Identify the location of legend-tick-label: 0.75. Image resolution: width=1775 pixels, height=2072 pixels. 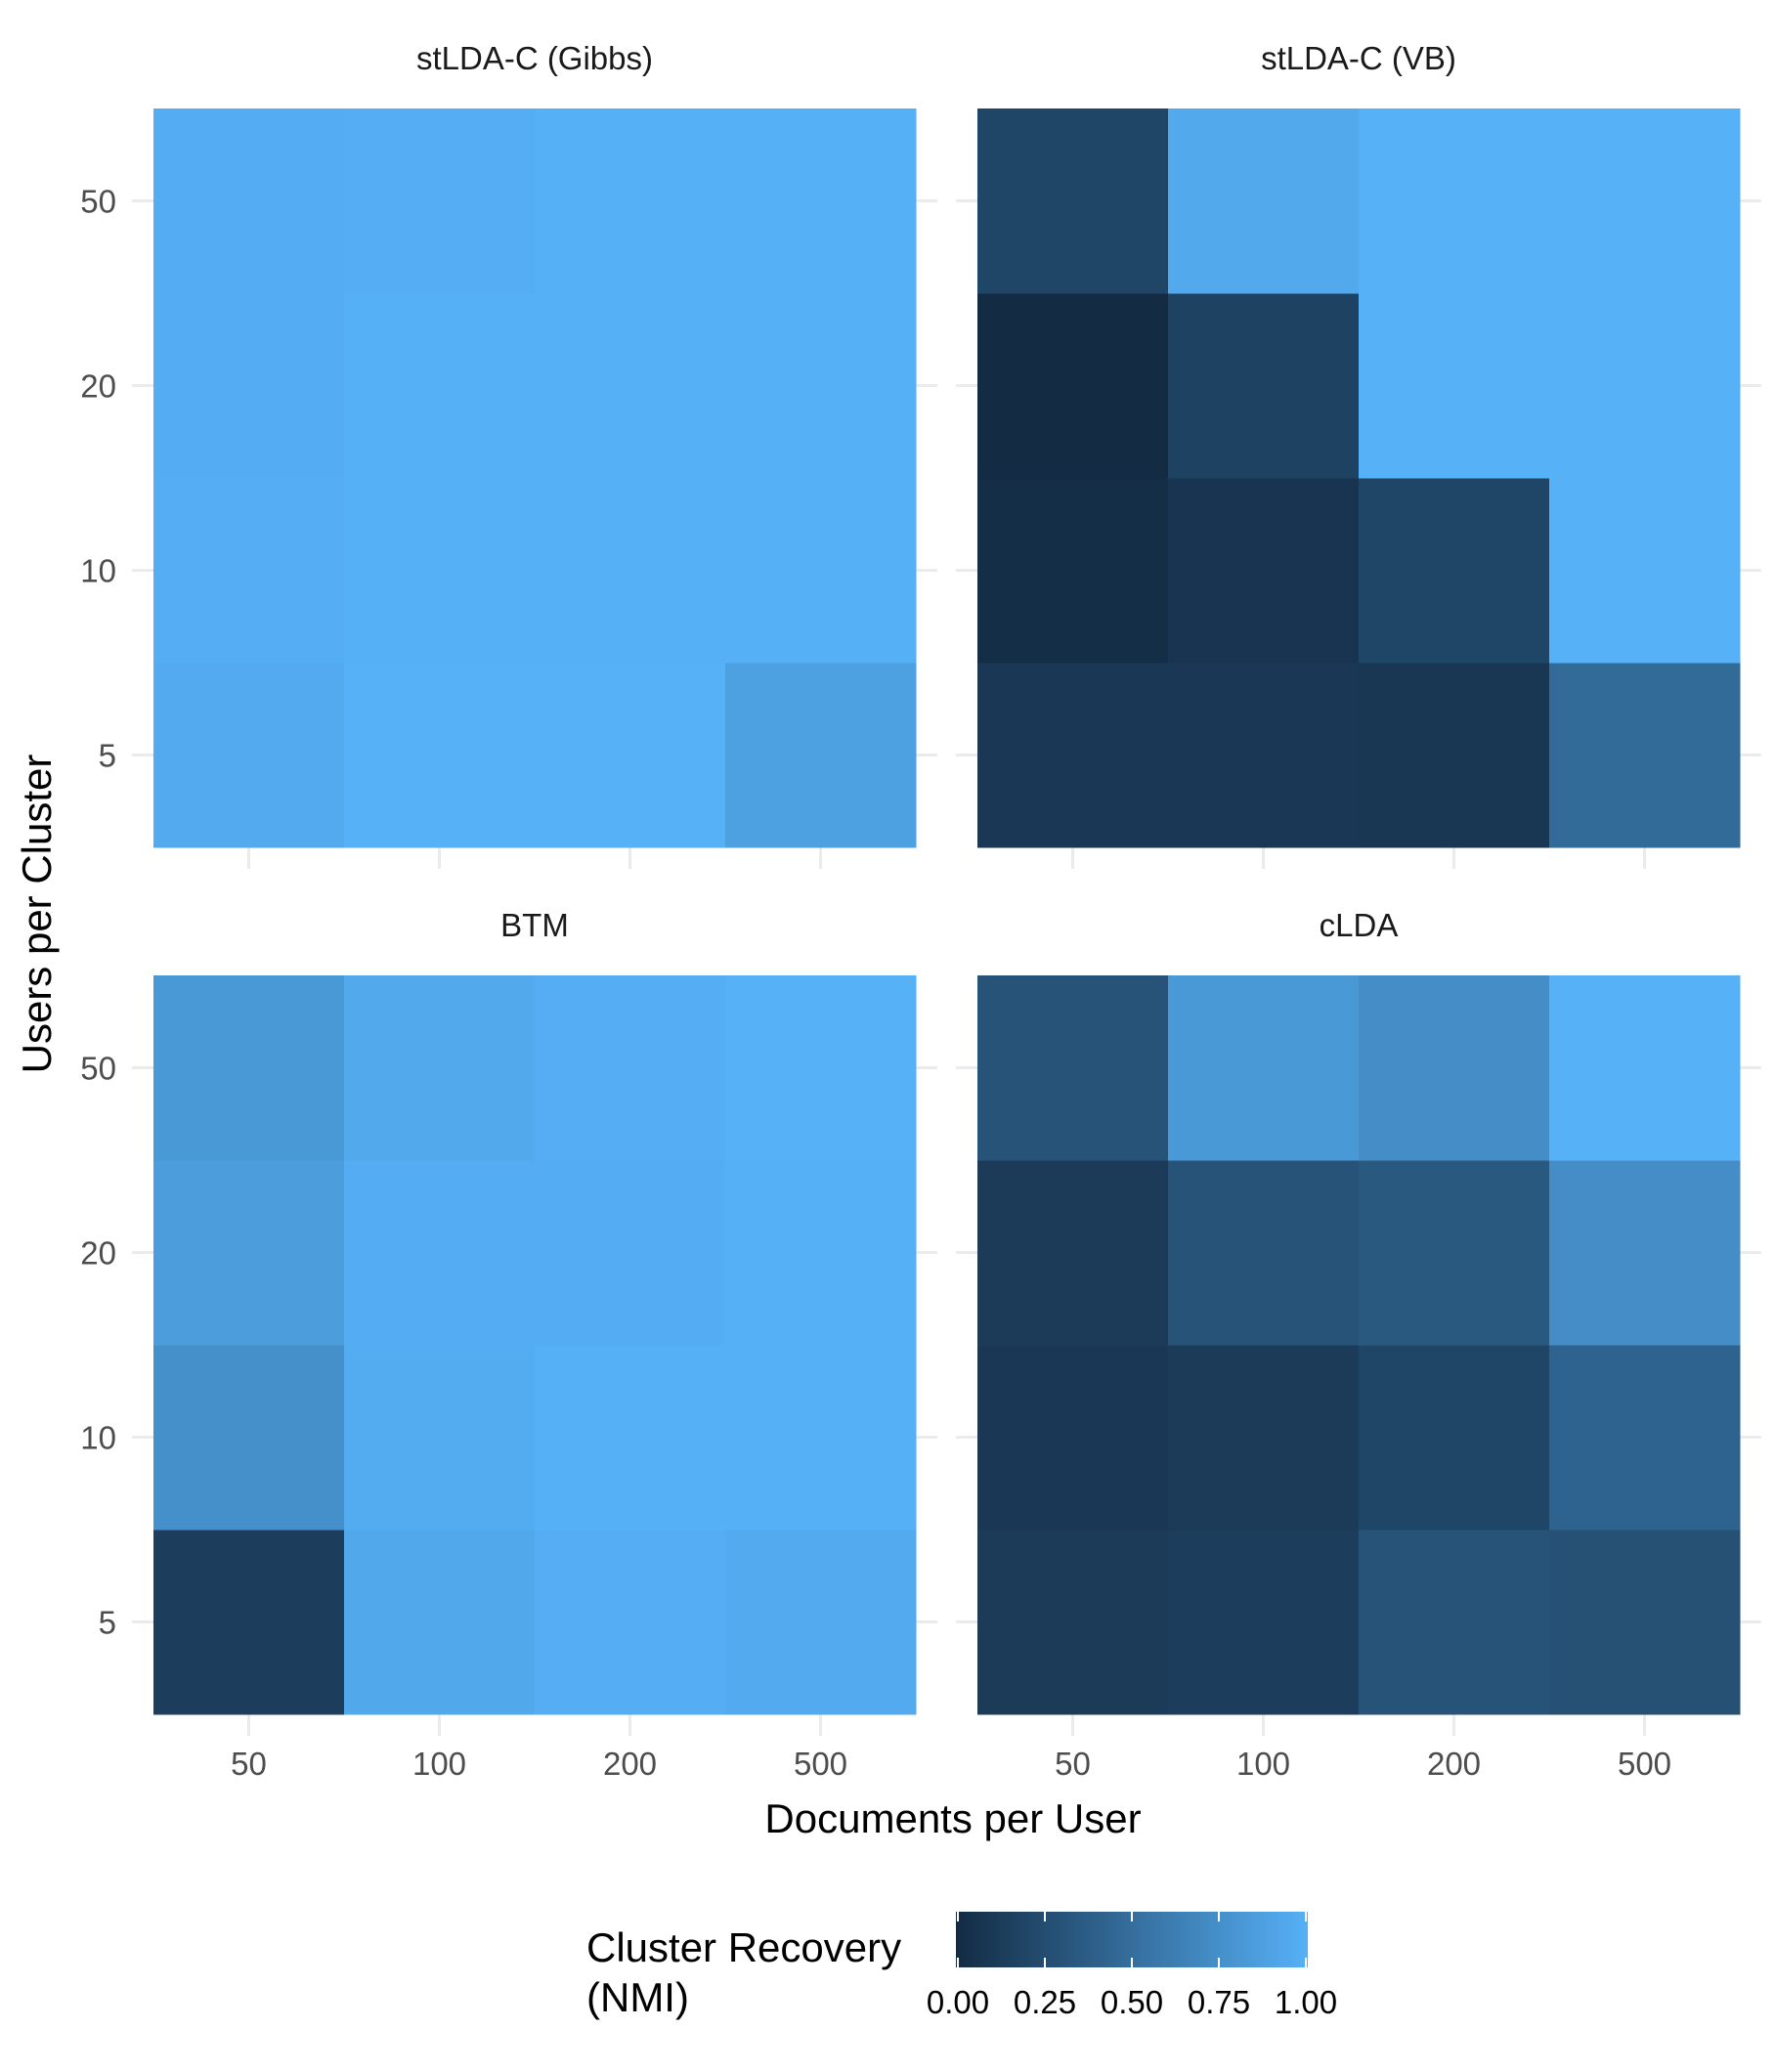
(1219, 2002).